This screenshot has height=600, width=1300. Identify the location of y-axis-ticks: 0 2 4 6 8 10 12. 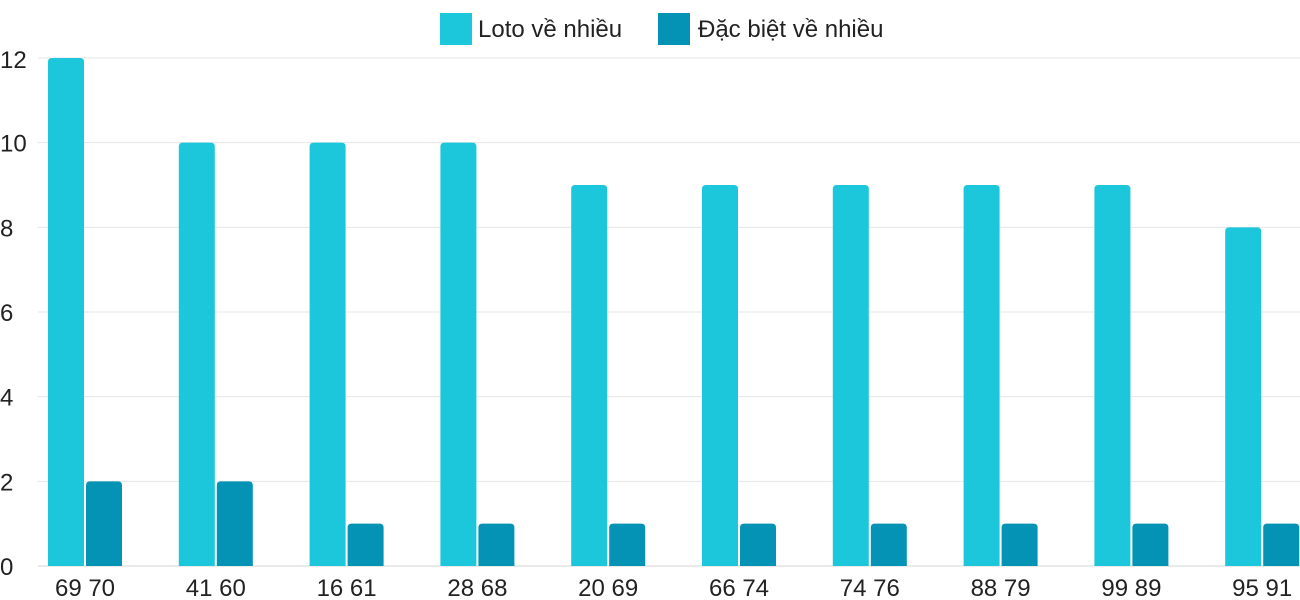
(13, 314).